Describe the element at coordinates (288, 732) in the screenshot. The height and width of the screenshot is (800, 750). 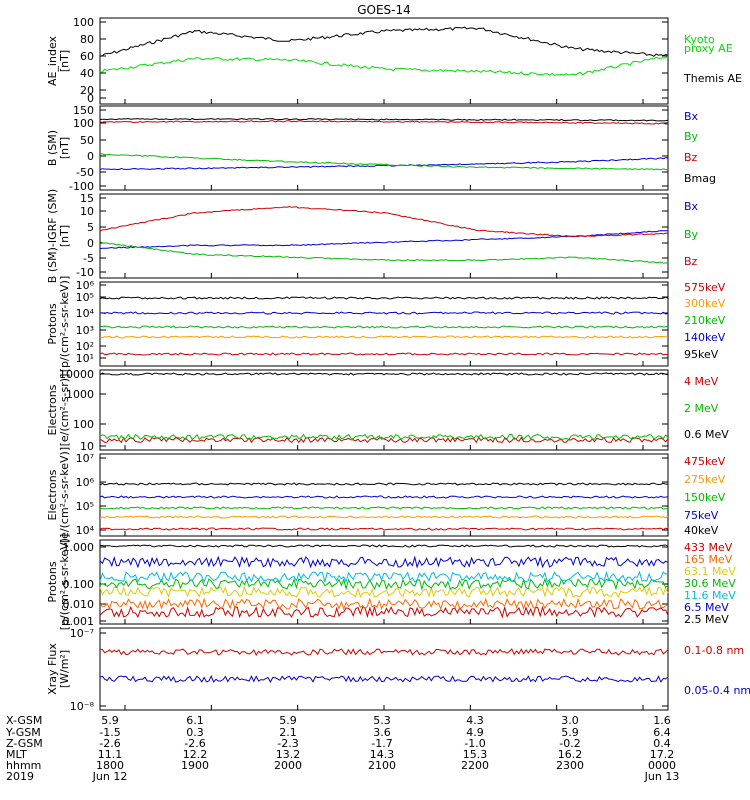
I see `footer-cell: 2.1` at that location.